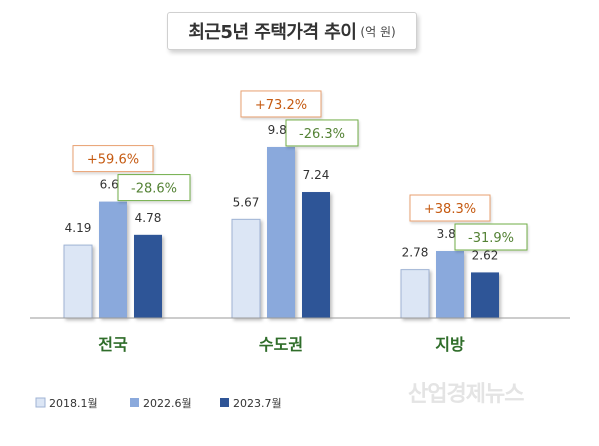  I want to click on legend-swatch-series-2018, so click(40, 402).